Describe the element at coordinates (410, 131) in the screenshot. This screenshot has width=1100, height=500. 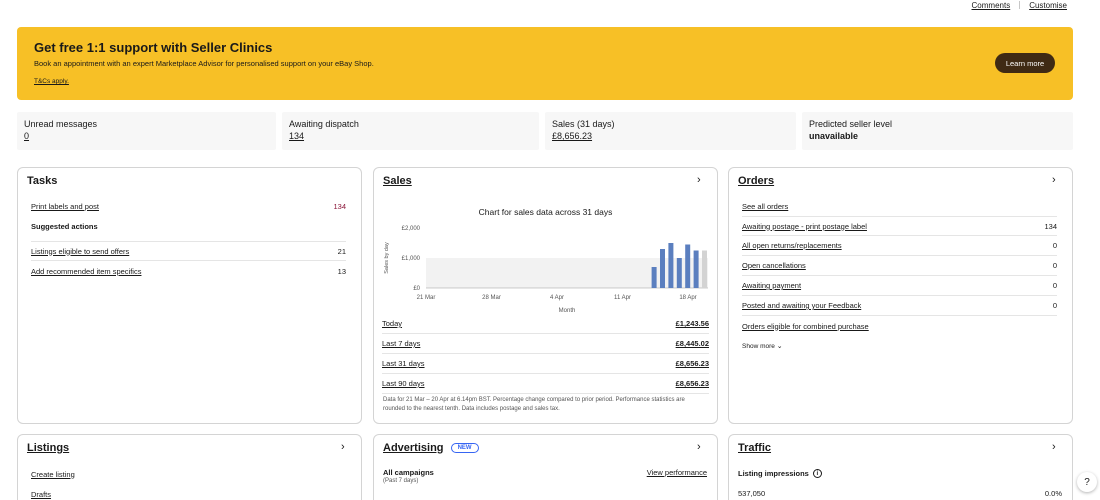
I see `stat-awaiting-dispatch: Awaiting dispatch 134` at that location.